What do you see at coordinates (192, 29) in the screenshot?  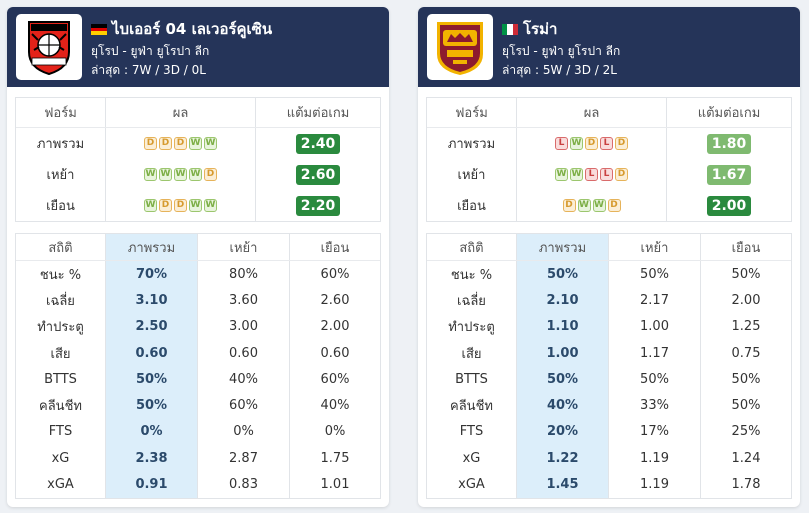 I see `team-name: ไบเออร์ 04 เลเวอร์คูเซิน` at bounding box center [192, 29].